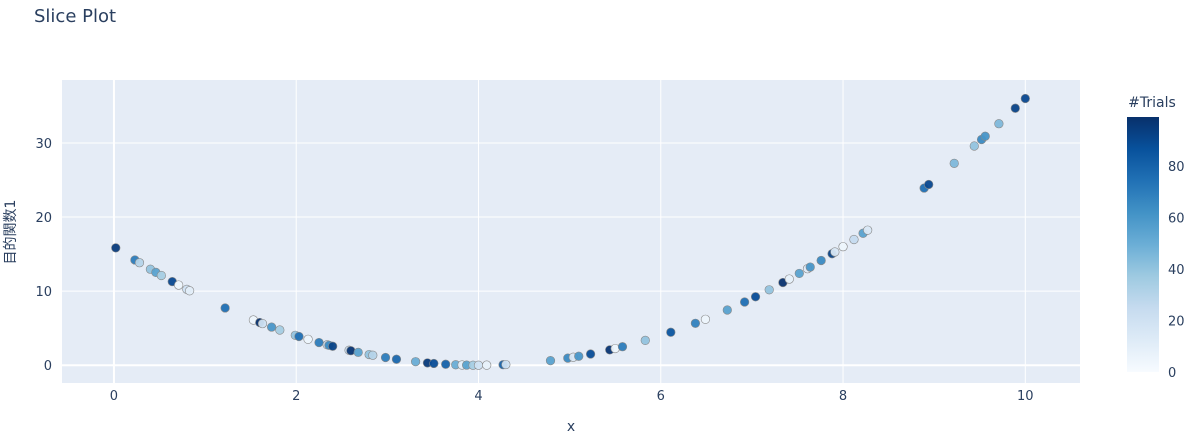 The height and width of the screenshot is (442, 1200). What do you see at coordinates (43, 218) in the screenshot?
I see `y-tick-label: 20` at bounding box center [43, 218].